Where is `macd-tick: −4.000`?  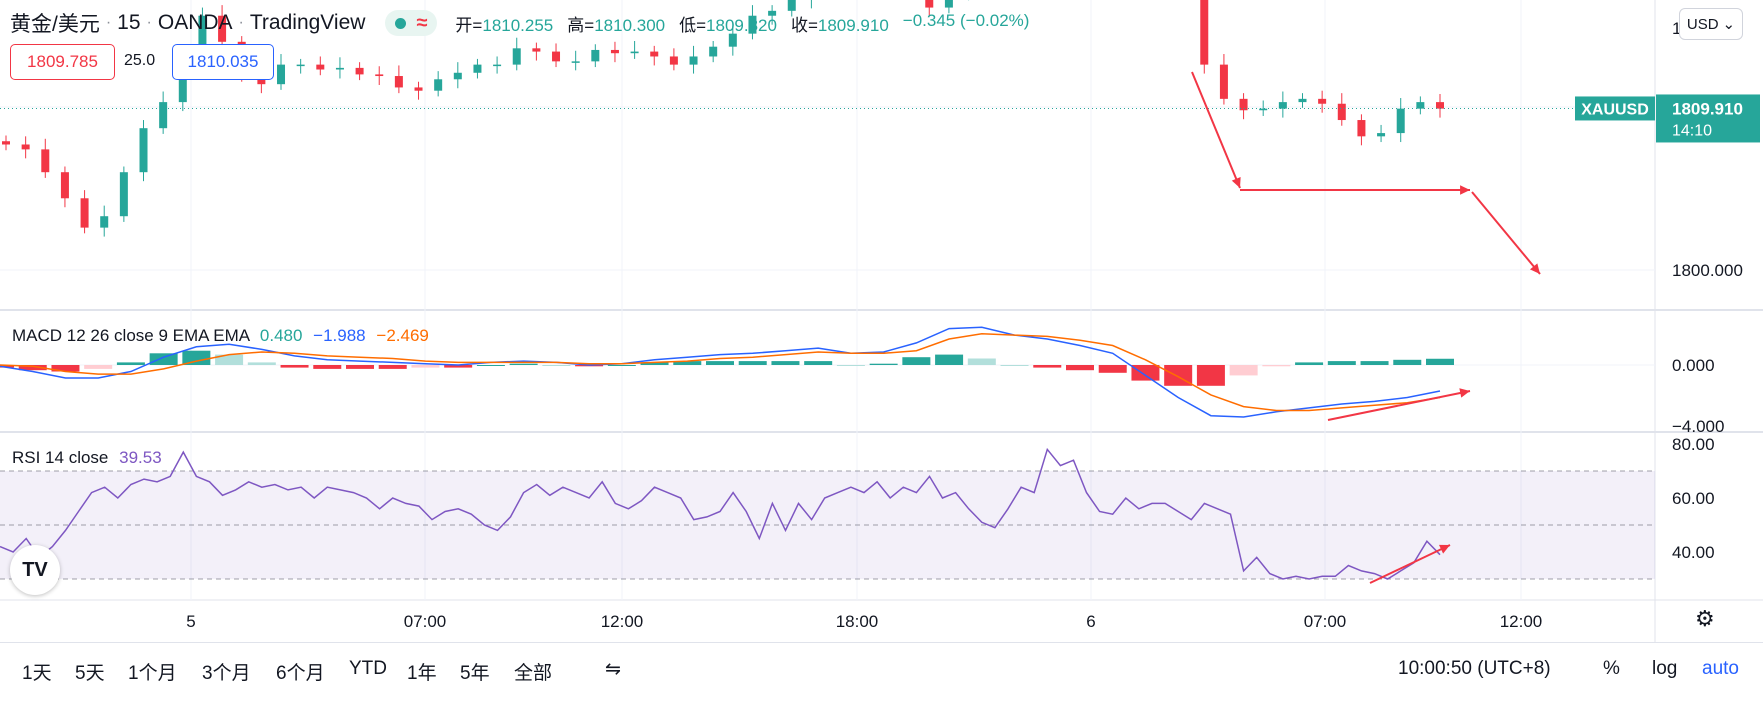 macd-tick: −4.000 is located at coordinates (1698, 426).